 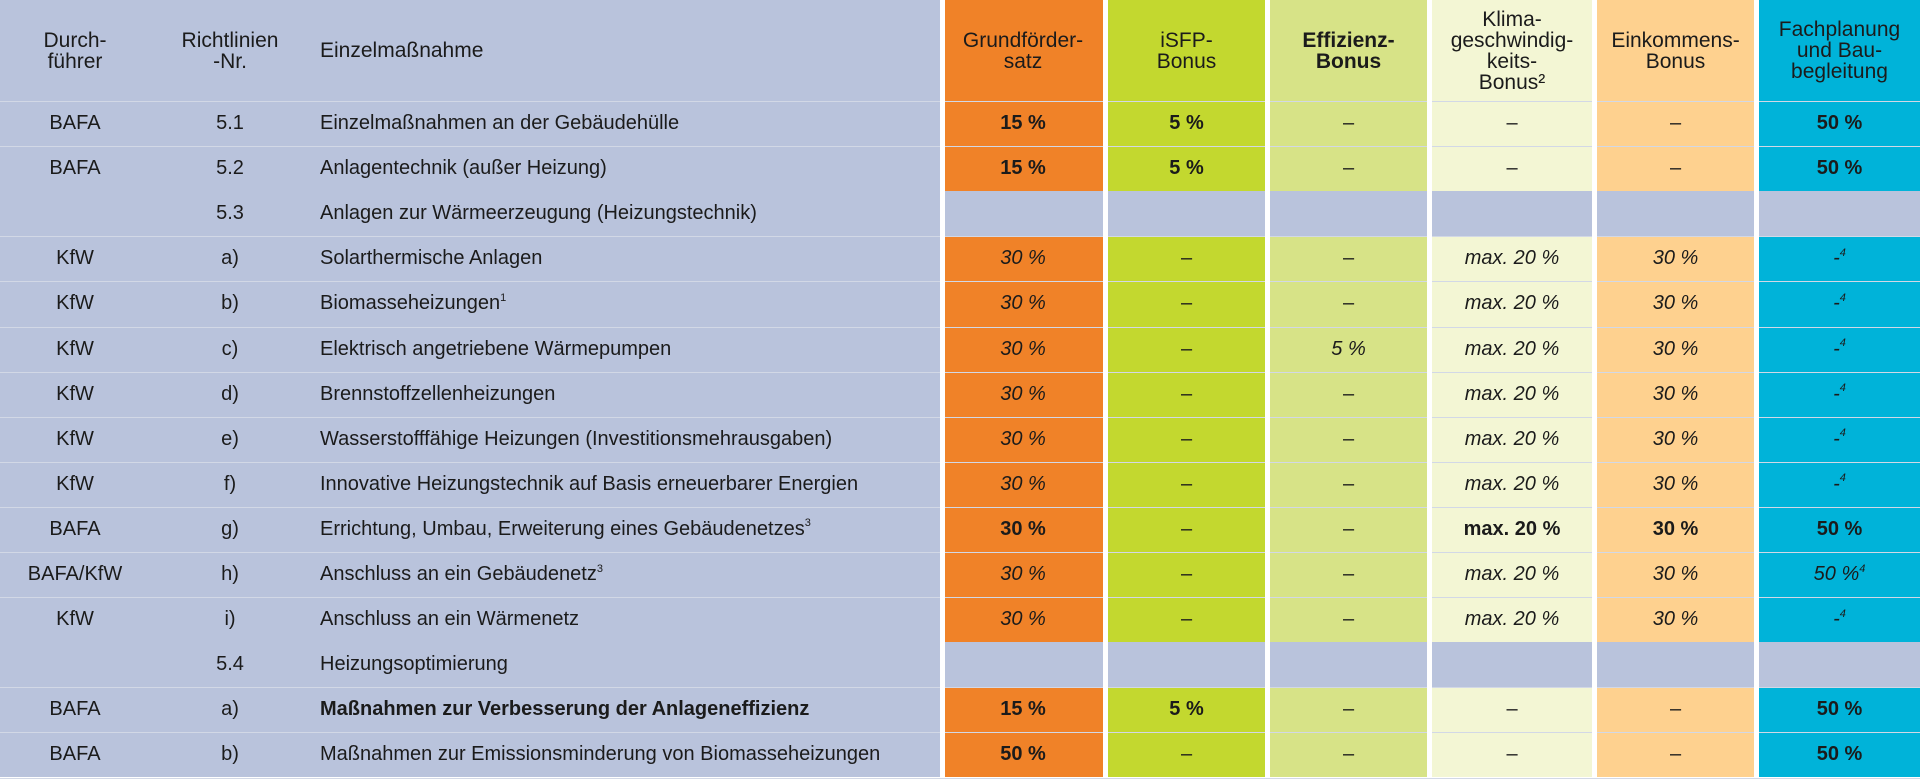 I want to click on header-durchfuehrer: Durch- führer, so click(x=75, y=50).